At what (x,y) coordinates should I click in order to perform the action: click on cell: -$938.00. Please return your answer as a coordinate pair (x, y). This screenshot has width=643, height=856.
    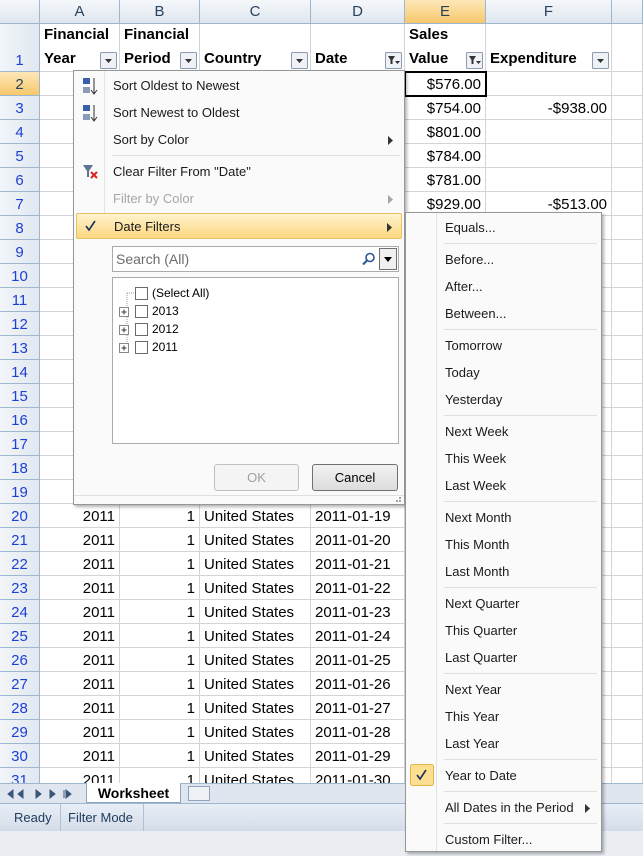
    Looking at the image, I should click on (549, 108).